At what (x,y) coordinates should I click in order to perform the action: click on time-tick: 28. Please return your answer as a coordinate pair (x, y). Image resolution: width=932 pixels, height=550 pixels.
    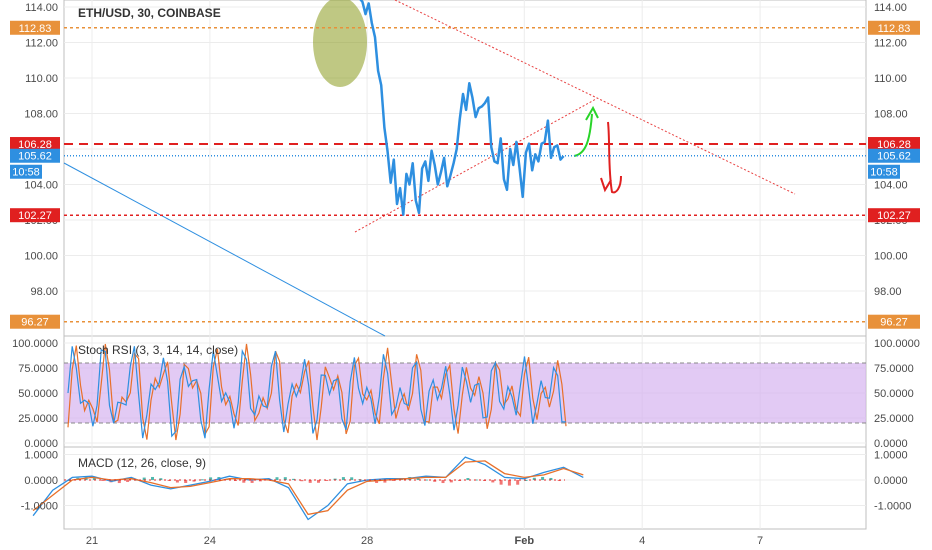
    Looking at the image, I should click on (367, 541).